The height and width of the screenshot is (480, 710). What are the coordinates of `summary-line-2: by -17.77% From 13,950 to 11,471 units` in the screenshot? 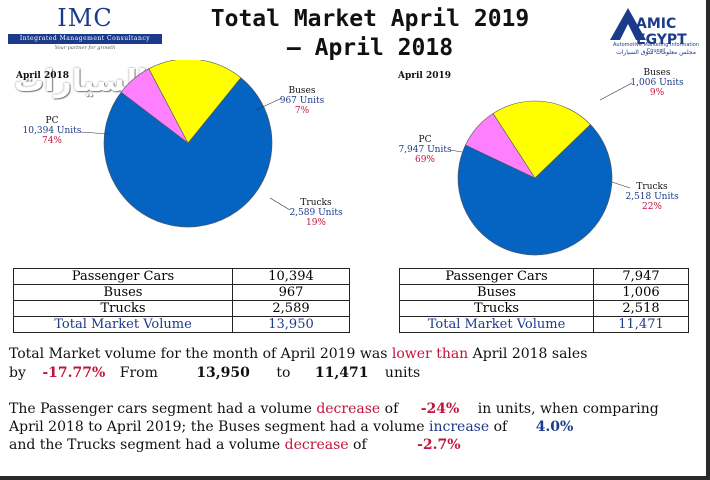 It's located at (214, 373).